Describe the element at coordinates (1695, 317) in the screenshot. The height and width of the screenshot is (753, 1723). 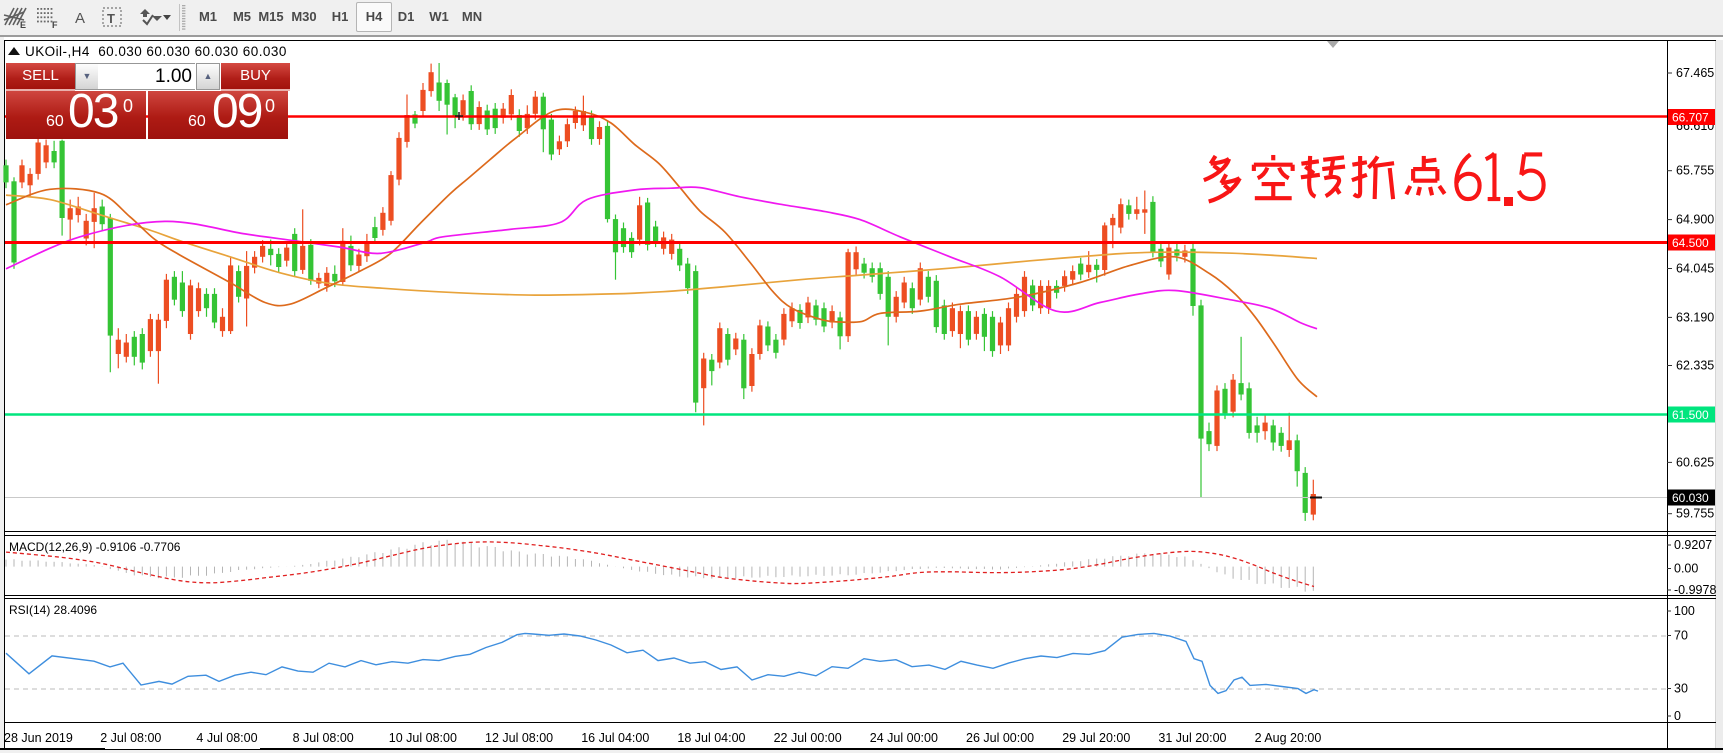
I see `svg-text: 63.190` at that location.